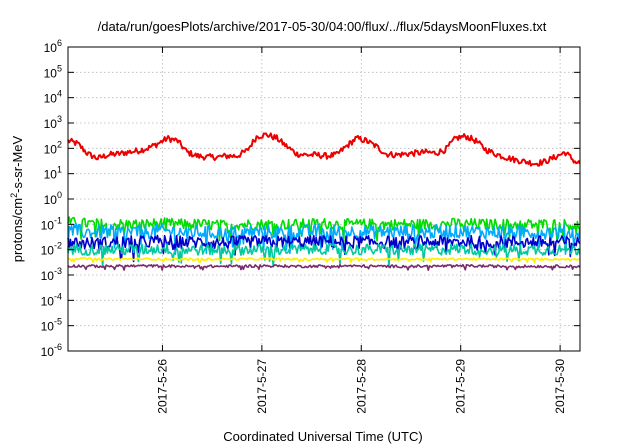 The height and width of the screenshot is (448, 640). What do you see at coordinates (560, 386) in the screenshot?
I see `x-tick-label: 2017-5-30` at bounding box center [560, 386].